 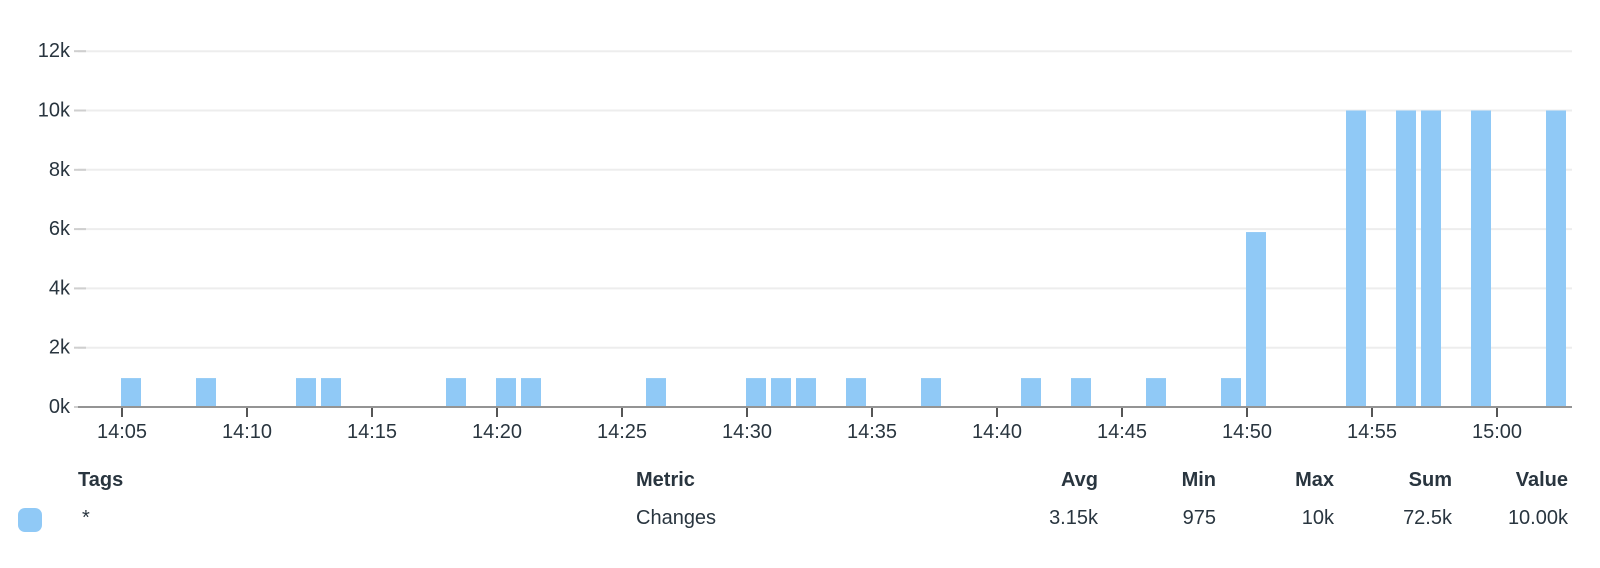 I want to click on legend-value-value: 10.00k, so click(x=1537, y=518).